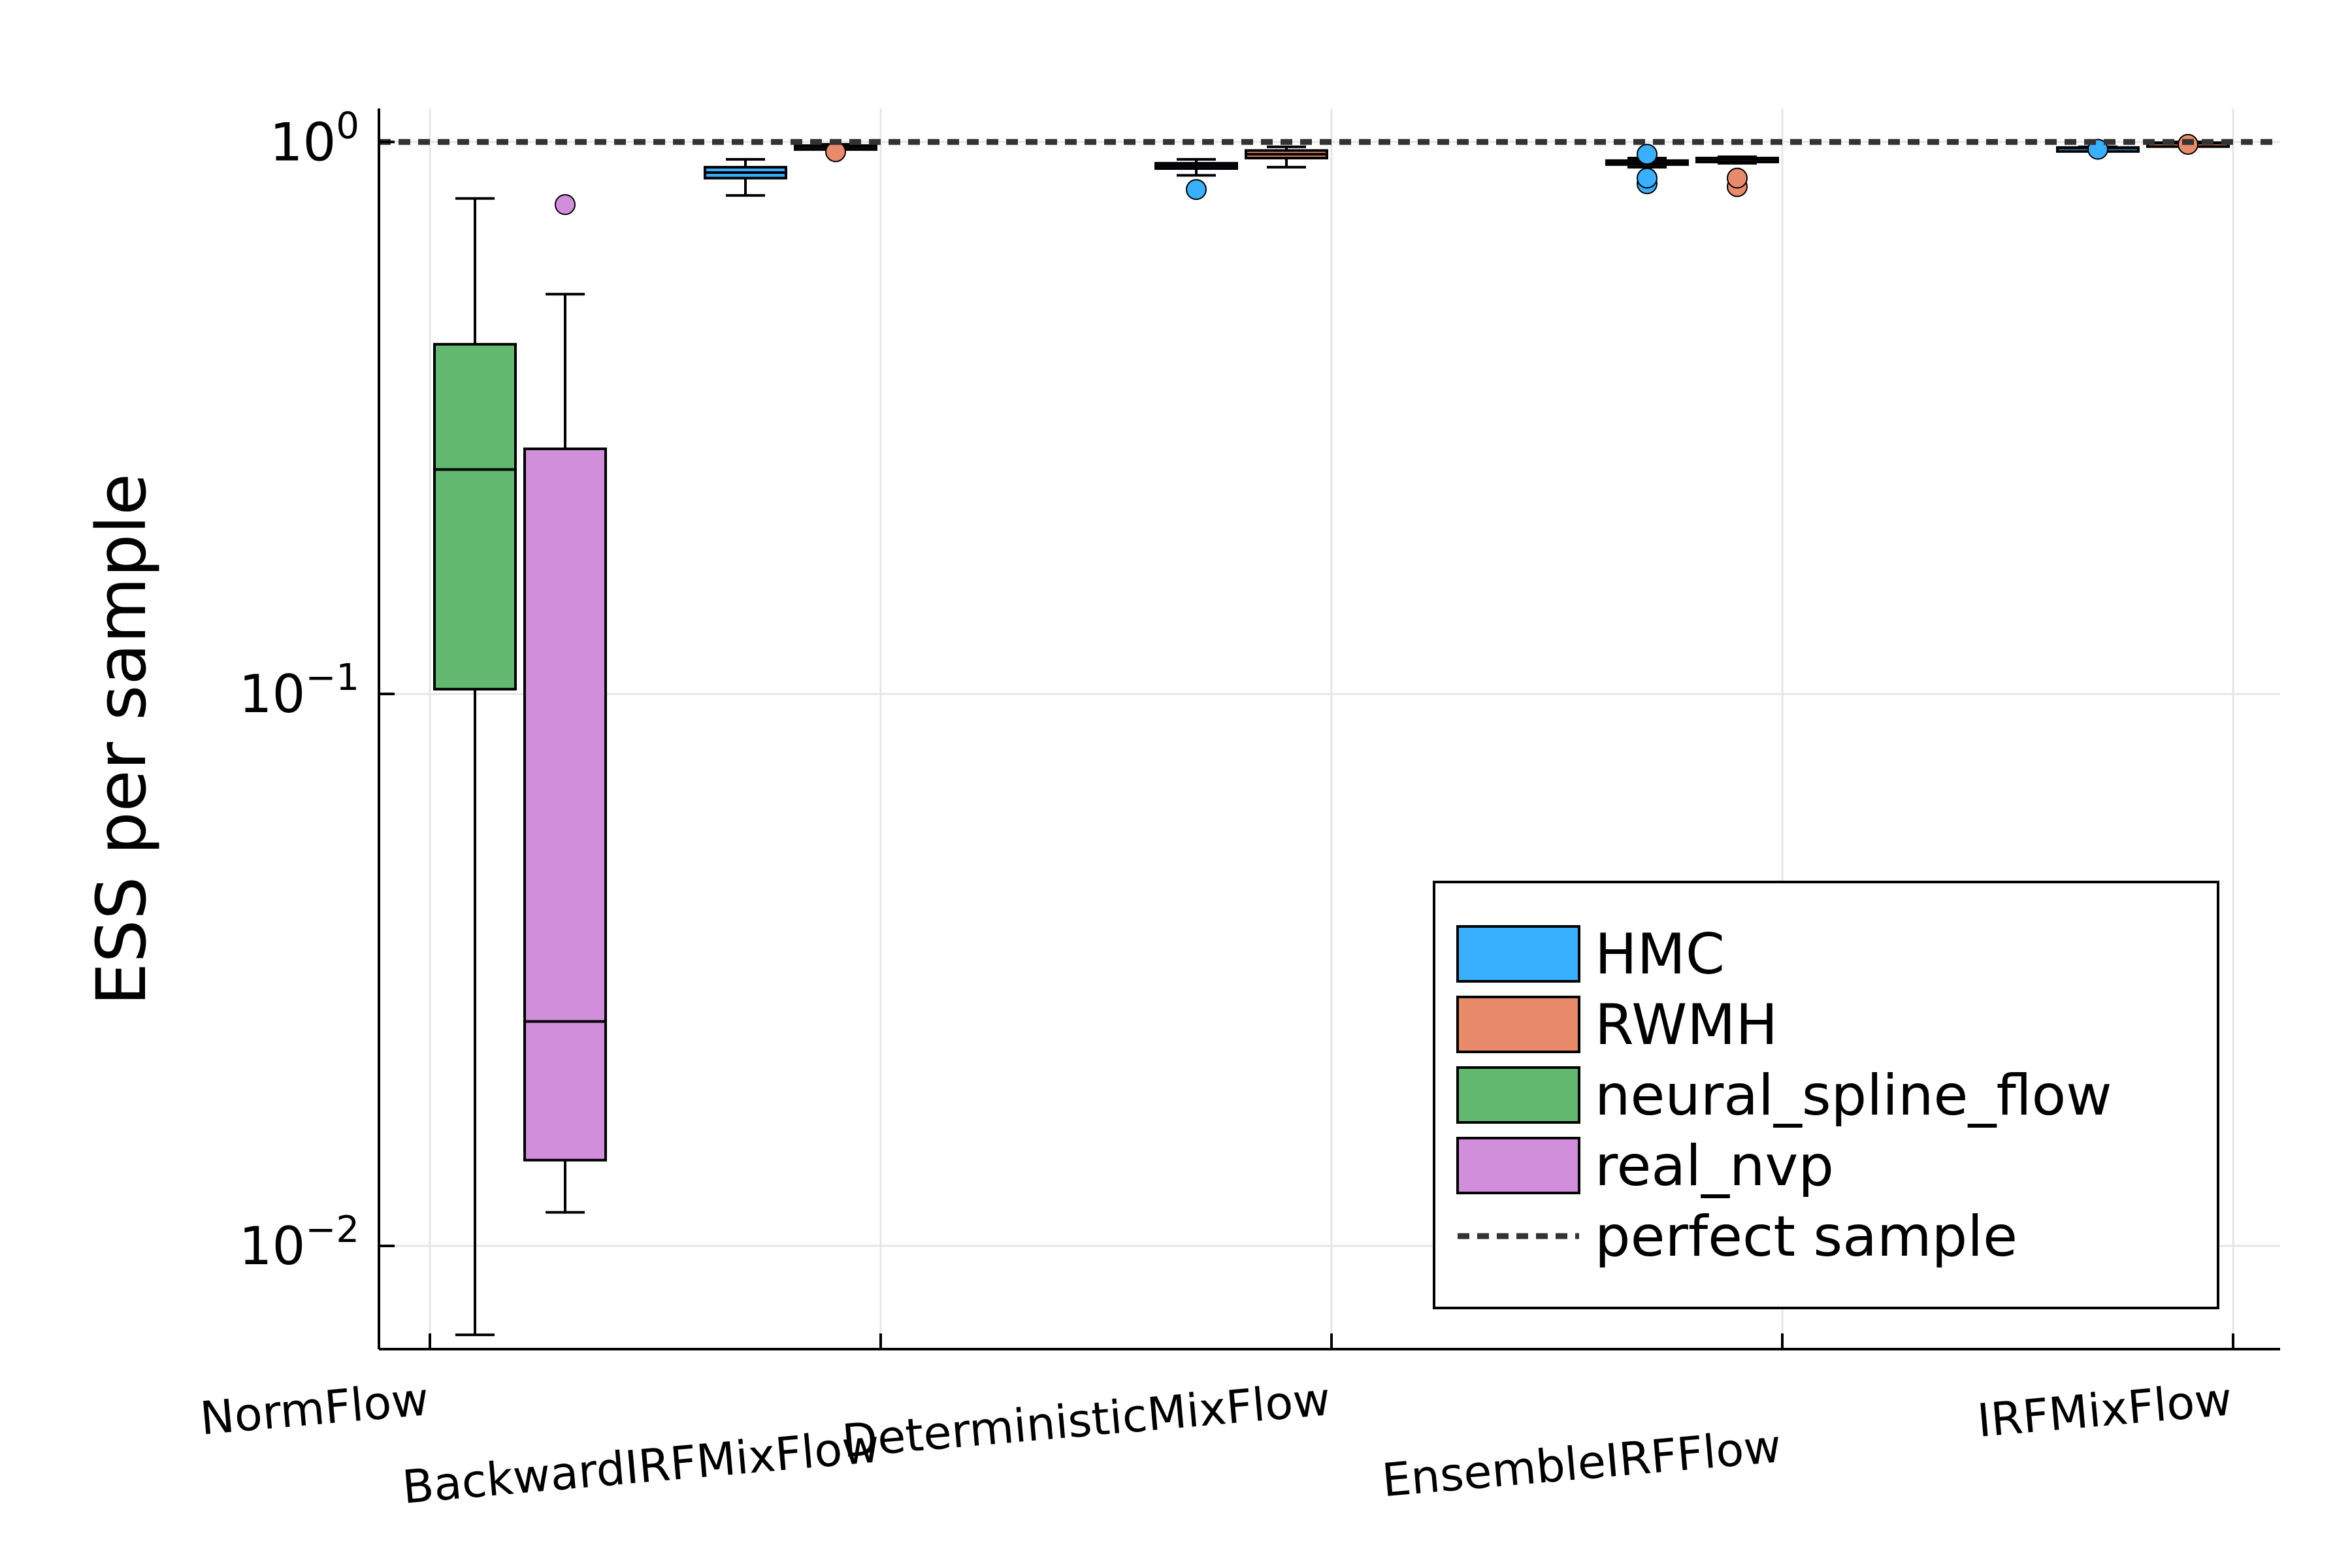 This screenshot has height=1568, width=2352. I want to click on y-tick-label: 10⁻¹, so click(299, 691).